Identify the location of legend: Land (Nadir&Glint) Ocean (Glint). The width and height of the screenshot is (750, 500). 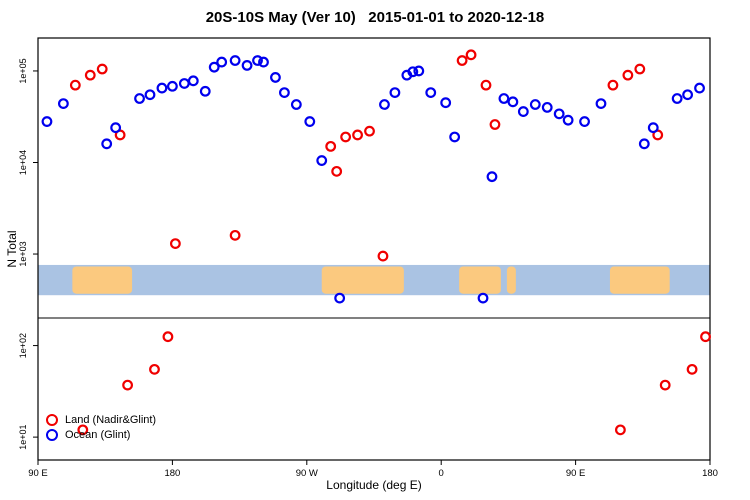
(101, 427).